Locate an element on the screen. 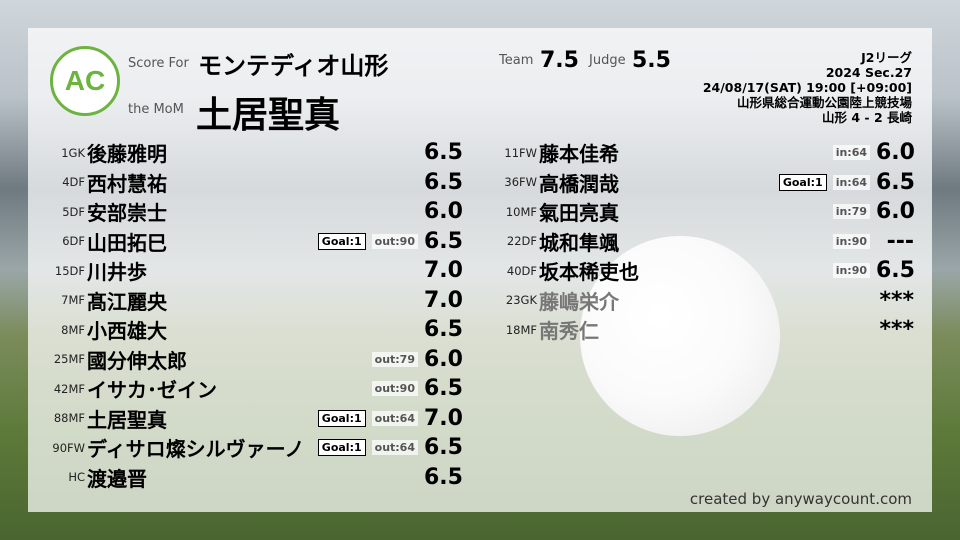  player-name: 渡邉晋 is located at coordinates (117, 478).